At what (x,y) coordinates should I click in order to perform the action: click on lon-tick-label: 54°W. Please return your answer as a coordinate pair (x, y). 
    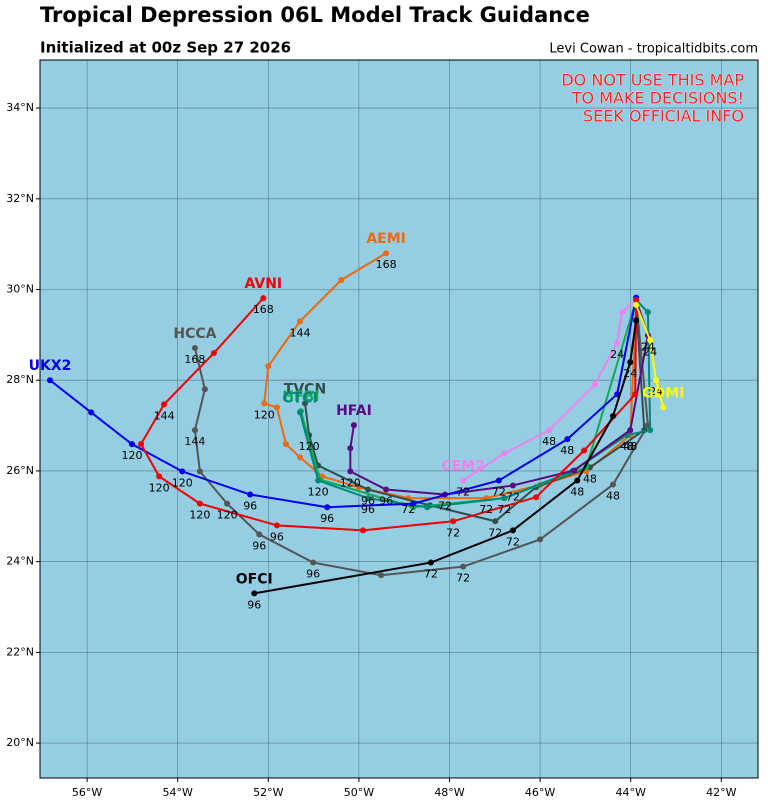
    Looking at the image, I should click on (178, 792).